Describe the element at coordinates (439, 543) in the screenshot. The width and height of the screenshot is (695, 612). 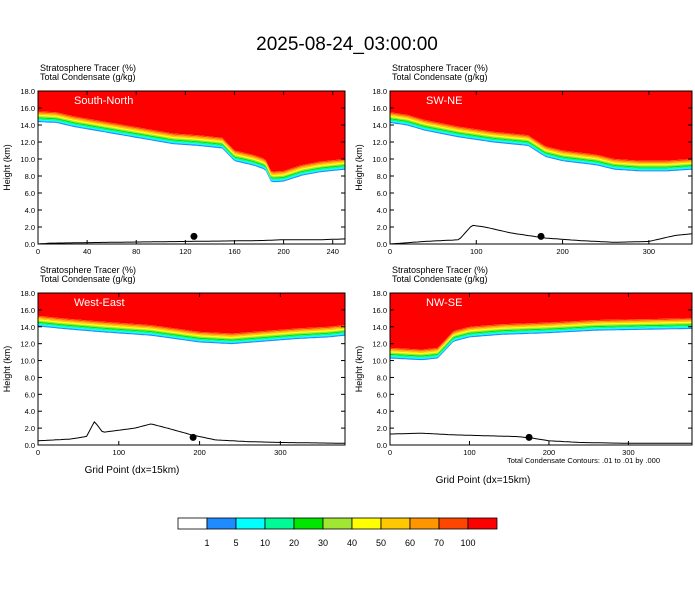
I see `colorbar-label: 70` at that location.